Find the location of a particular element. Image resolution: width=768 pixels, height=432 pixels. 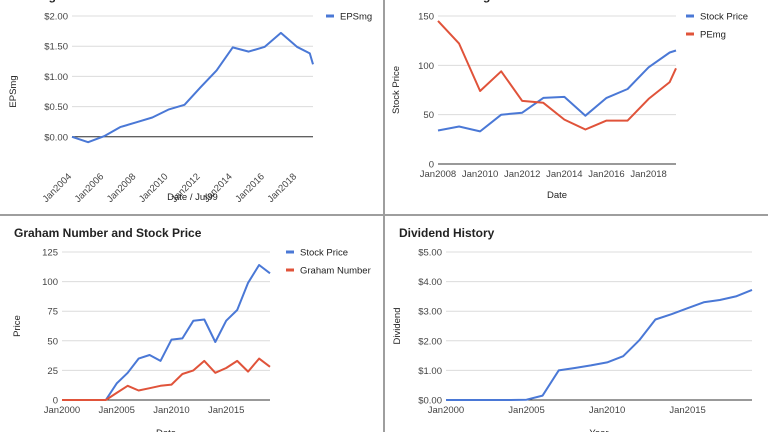

y-tick-label: $5.00 is located at coordinates (430, 253).